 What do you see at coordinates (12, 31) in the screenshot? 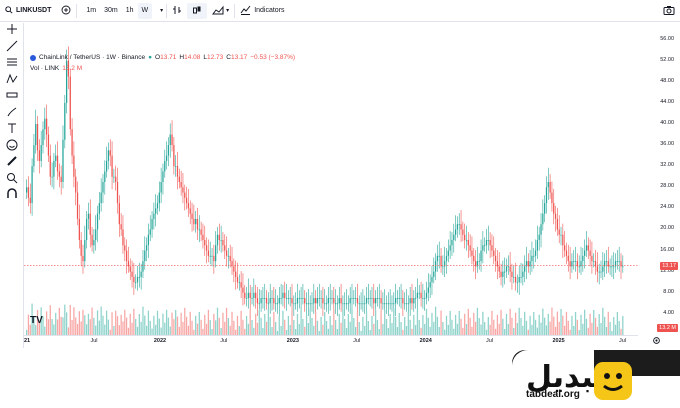
I see `crosshair-tool` at bounding box center [12, 31].